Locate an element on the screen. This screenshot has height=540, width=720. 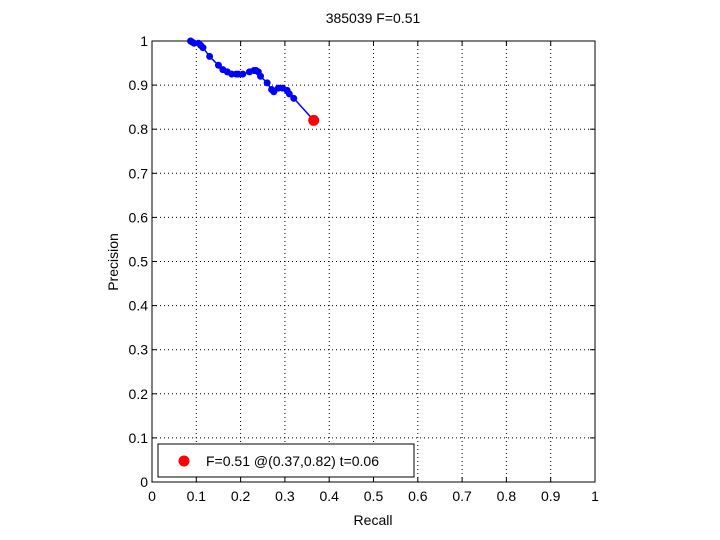
x-tick-label: 0.6 is located at coordinates (418, 496).